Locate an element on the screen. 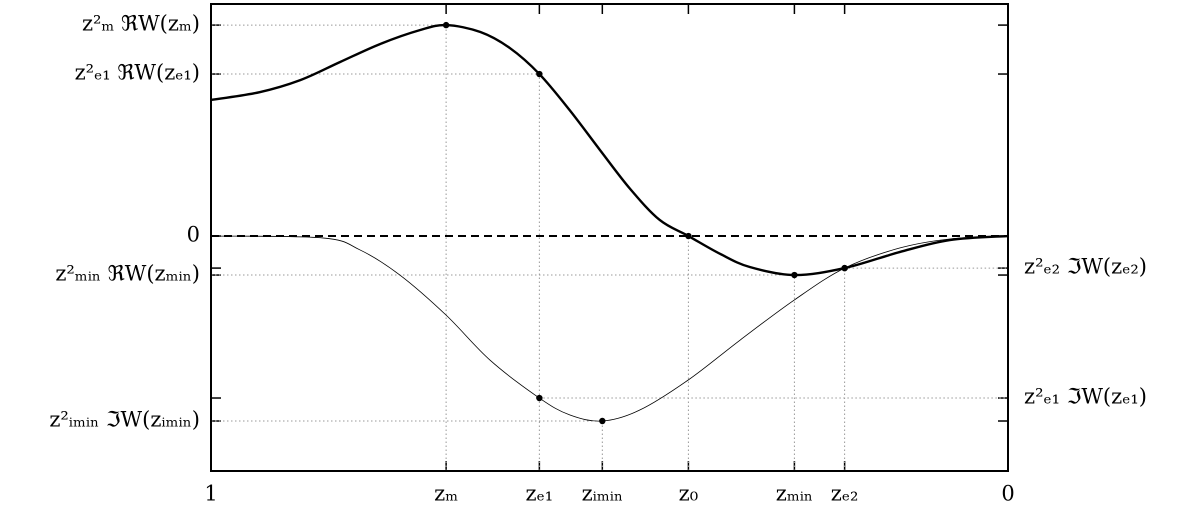 The height and width of the screenshot is (509, 1178). y-tick-label: 0 is located at coordinates (193, 235).